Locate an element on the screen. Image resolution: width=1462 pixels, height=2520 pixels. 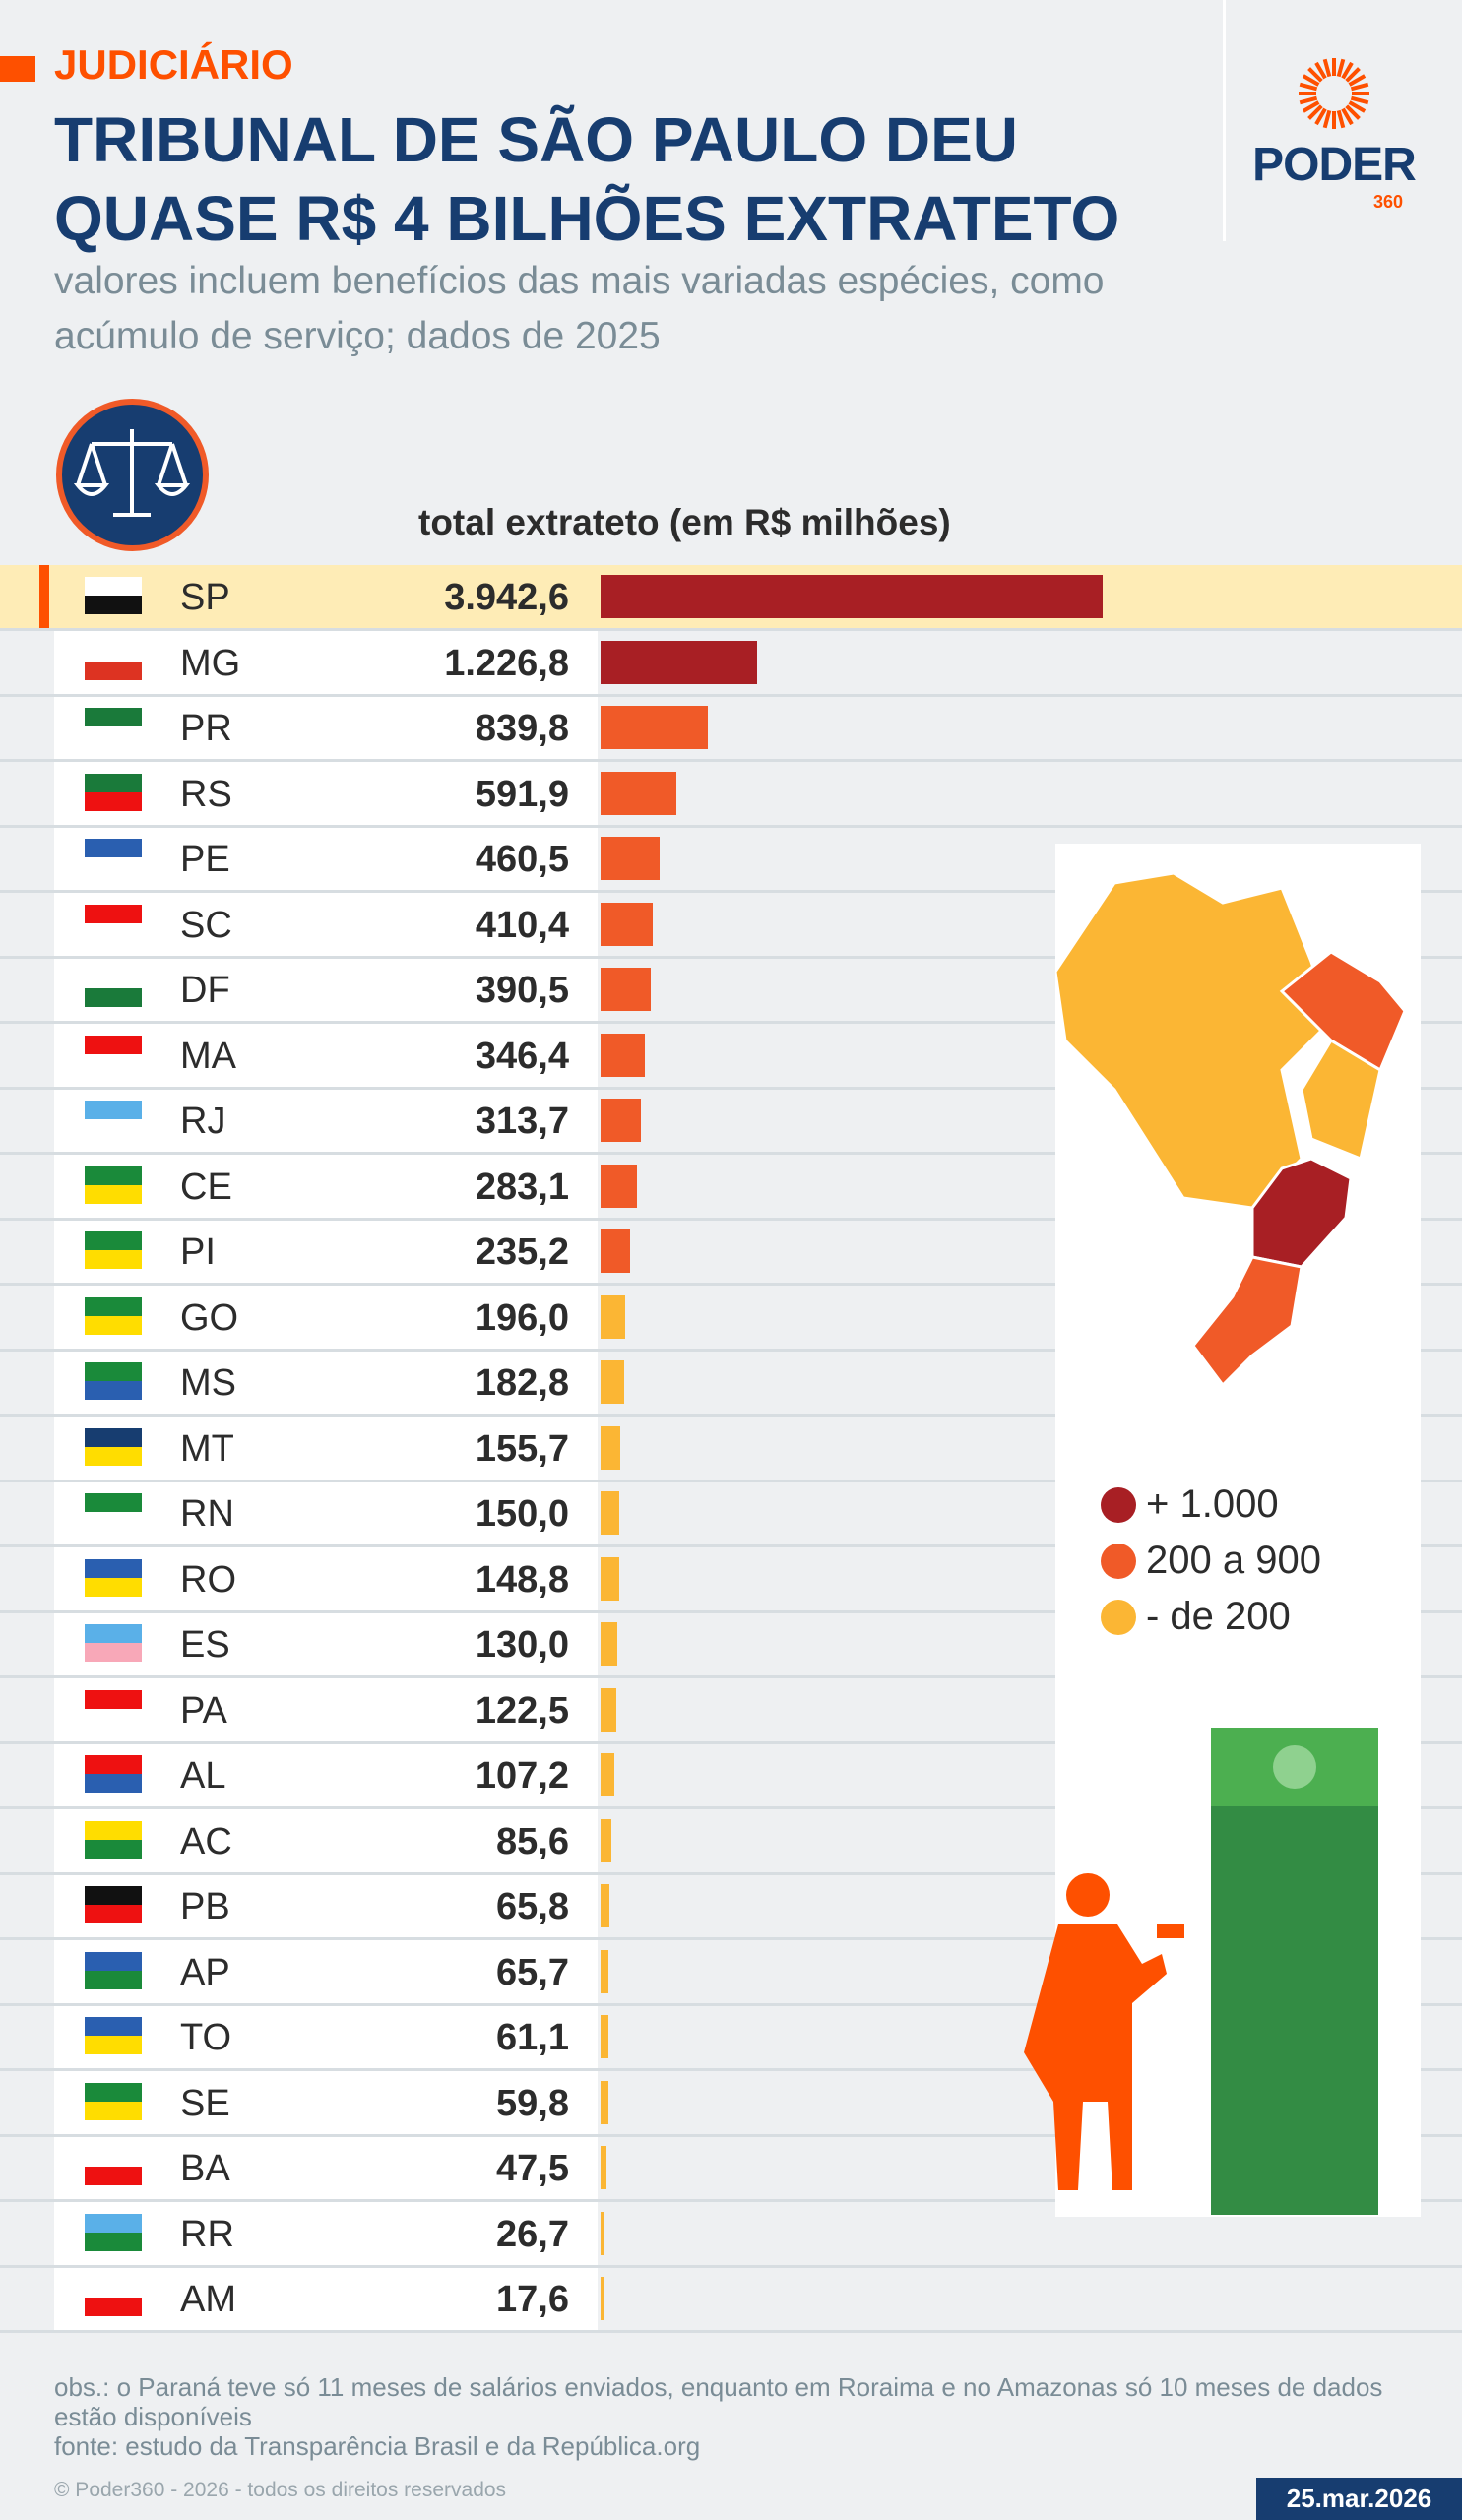
judge-head is located at coordinates (1088, 1895).